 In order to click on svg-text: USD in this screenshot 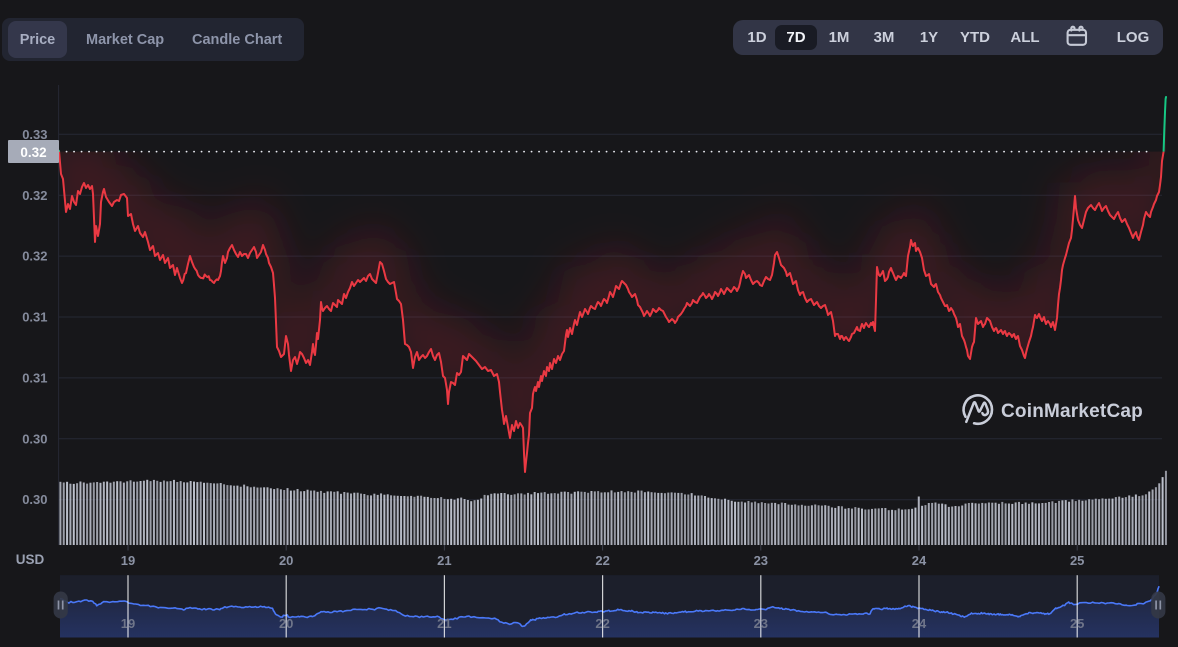, I will do `click(30, 559)`.